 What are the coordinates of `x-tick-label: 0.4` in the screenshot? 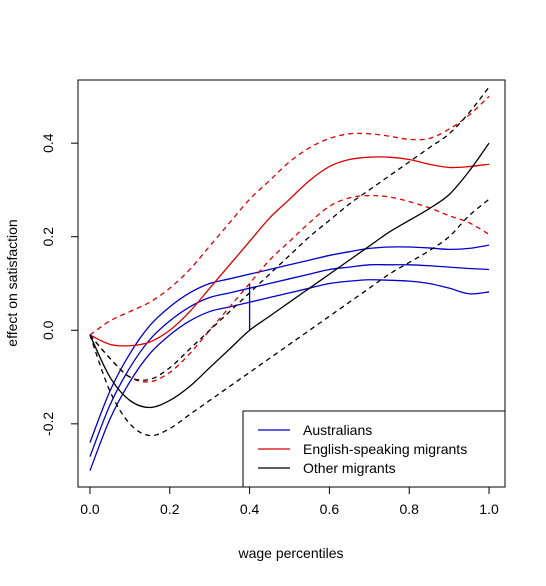 It's located at (250, 509).